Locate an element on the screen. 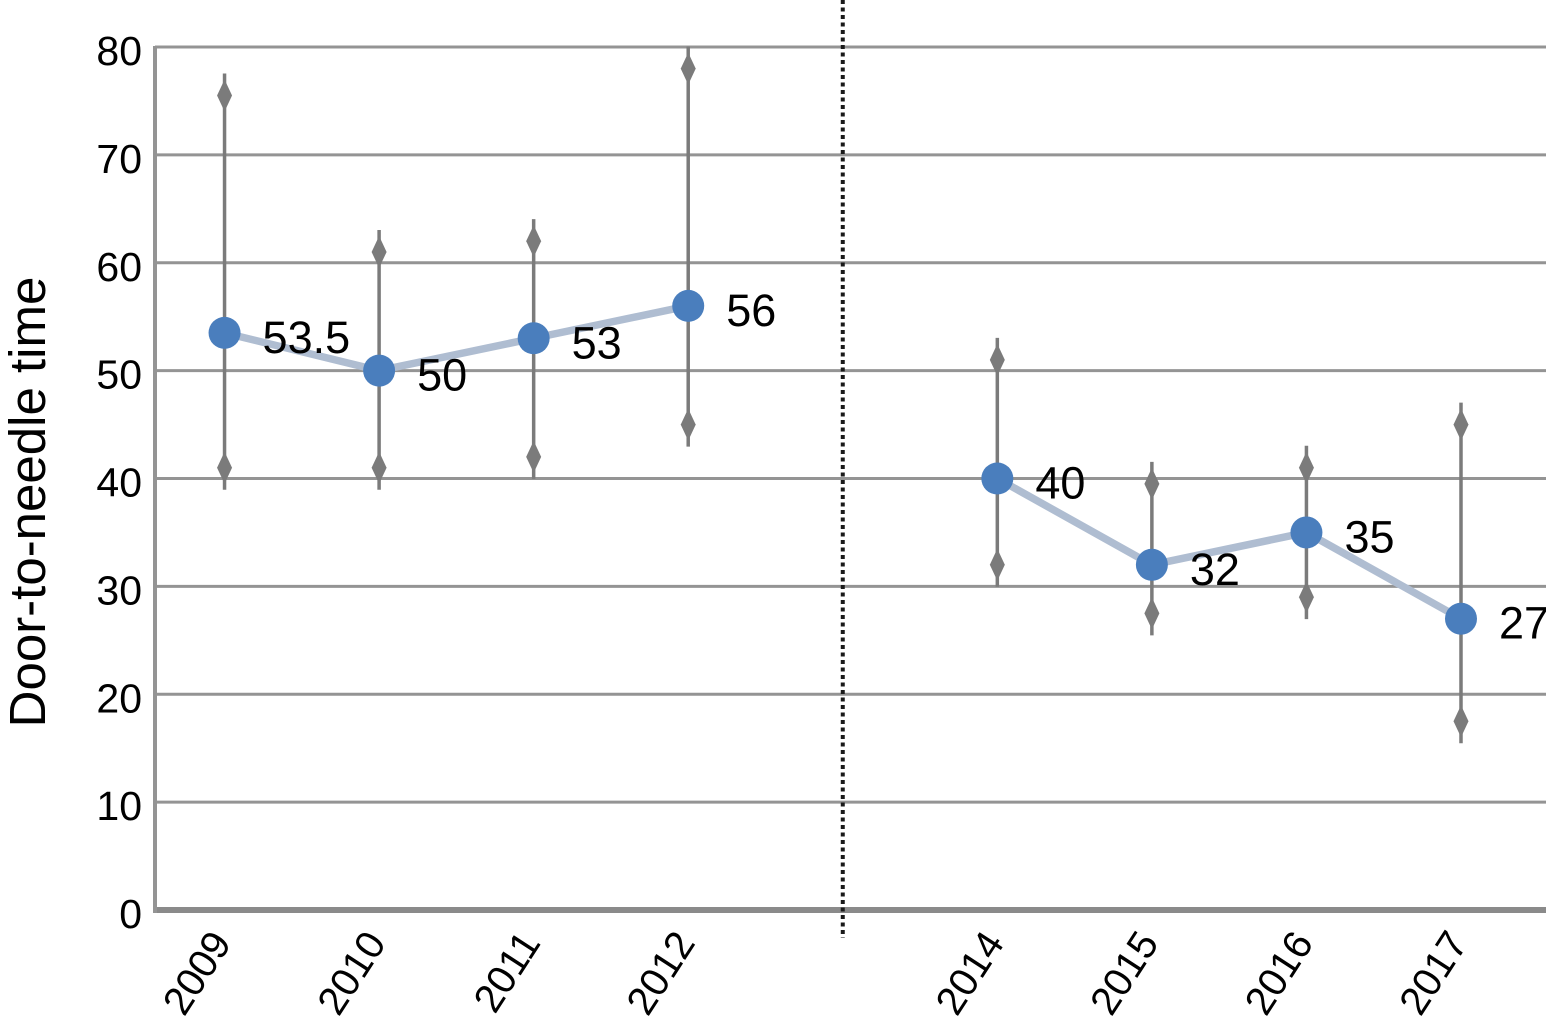 The width and height of the screenshot is (1546, 1022). y-tick-label: 20 is located at coordinates (119, 698).